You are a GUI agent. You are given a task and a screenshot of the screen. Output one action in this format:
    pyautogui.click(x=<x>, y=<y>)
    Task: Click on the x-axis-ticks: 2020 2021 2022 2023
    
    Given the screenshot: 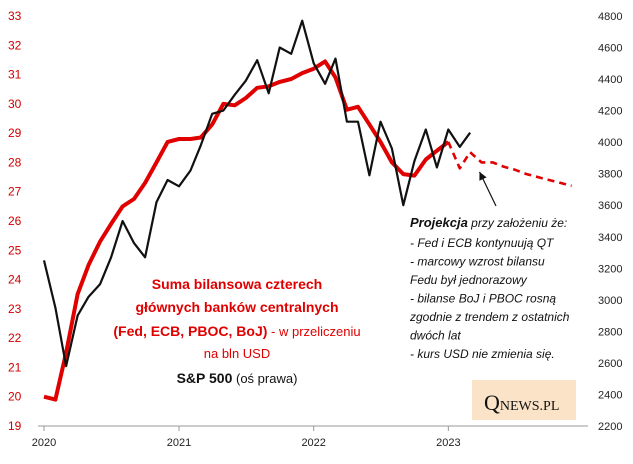 What is the action you would take?
    pyautogui.click(x=246, y=437)
    